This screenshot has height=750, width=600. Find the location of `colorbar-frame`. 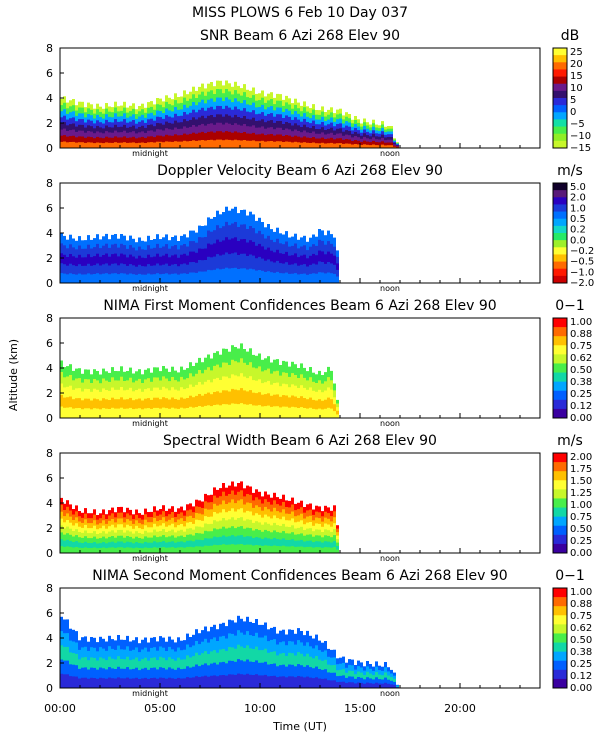

colorbar-frame is located at coordinates (560, 503).